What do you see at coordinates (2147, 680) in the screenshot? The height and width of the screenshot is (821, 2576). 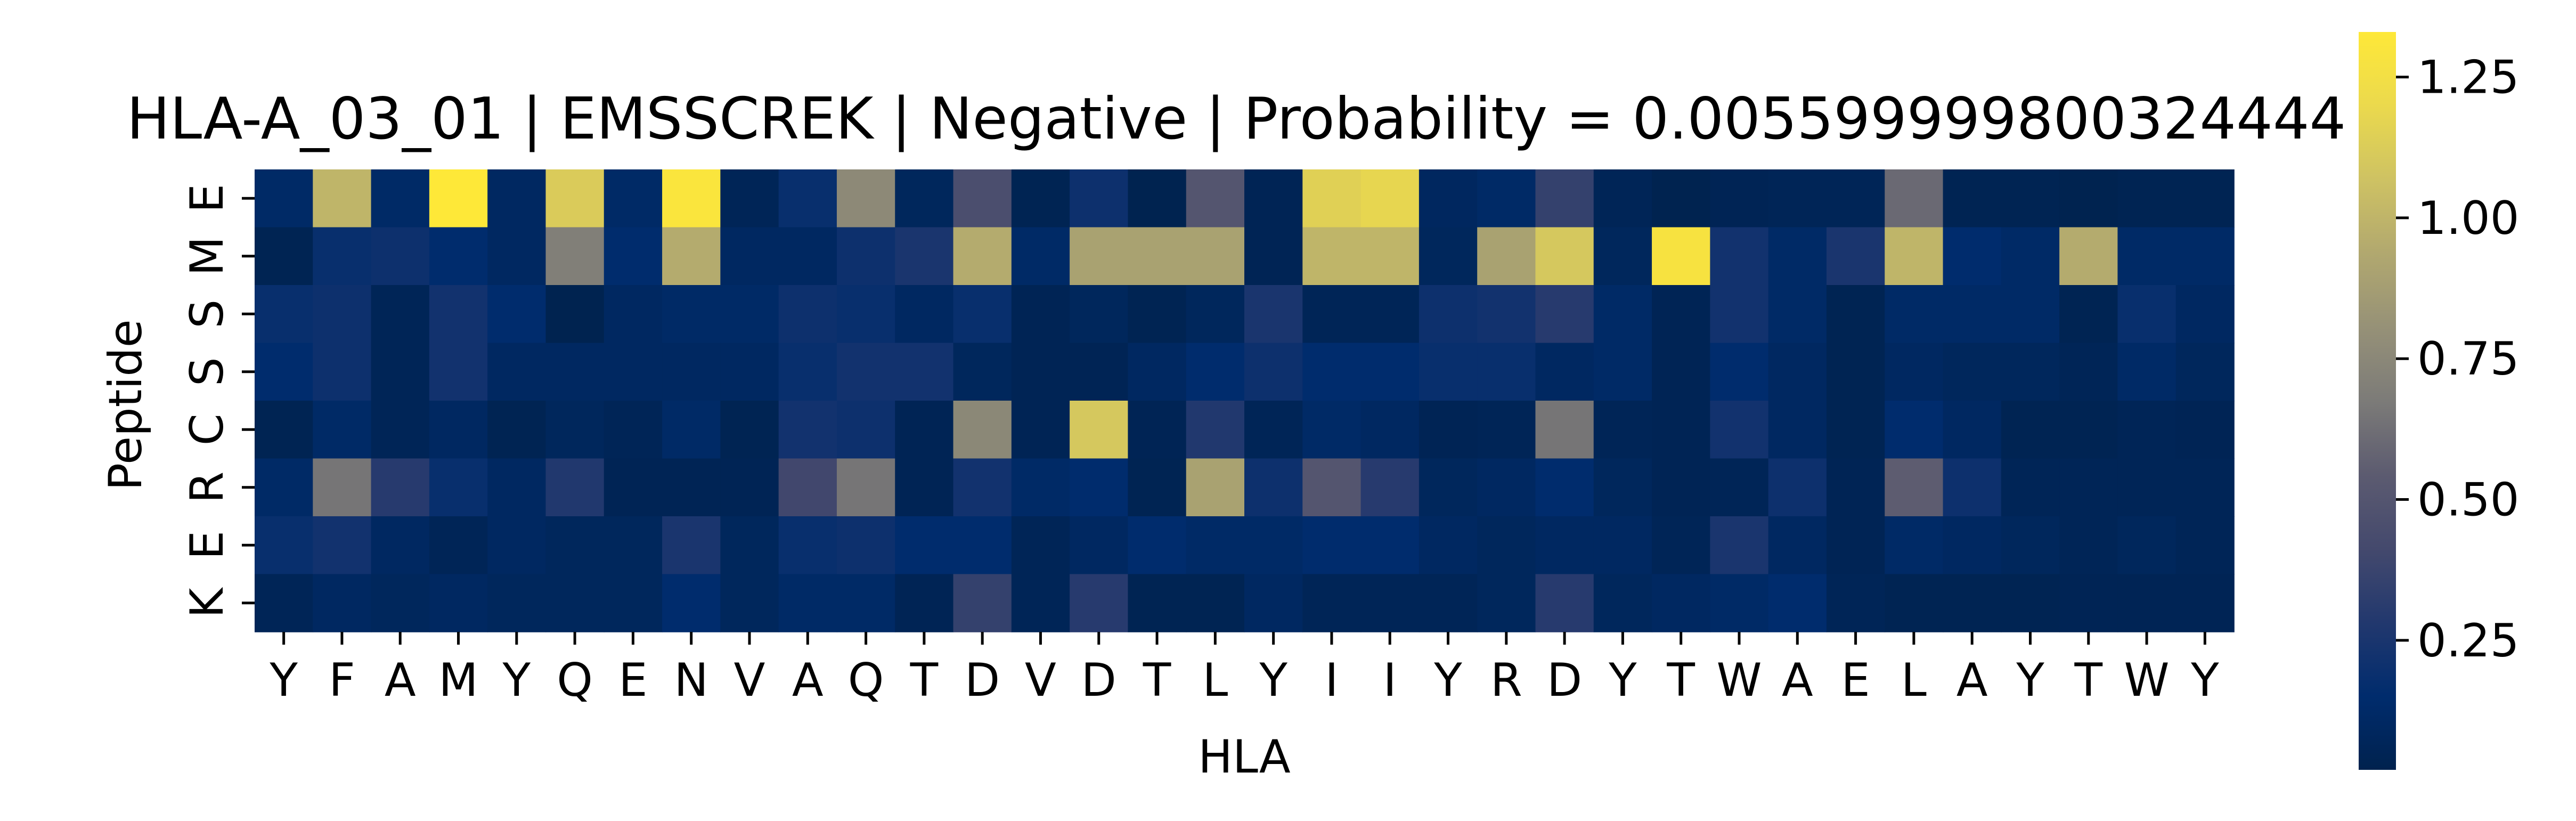 I see `x-tick-label: W` at bounding box center [2147, 680].